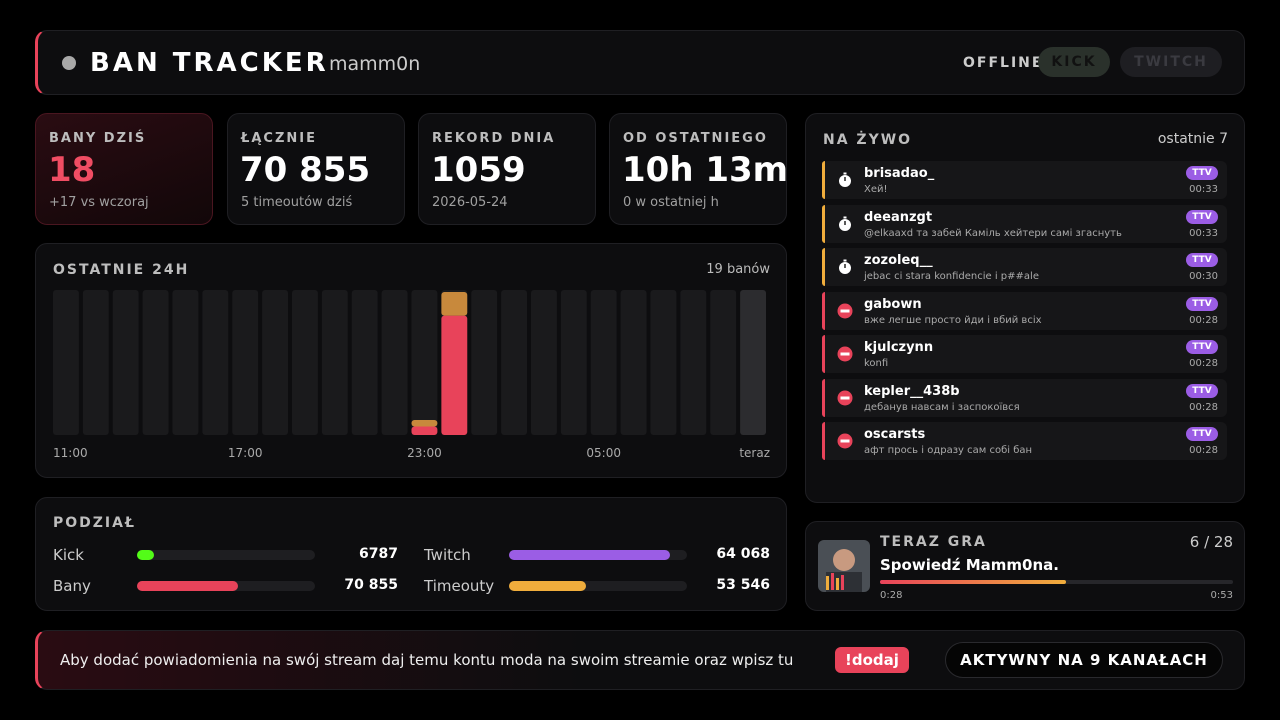 The height and width of the screenshot is (720, 1280). I want to click on message: вже легше просто йди і вбий всіх, so click(953, 320).